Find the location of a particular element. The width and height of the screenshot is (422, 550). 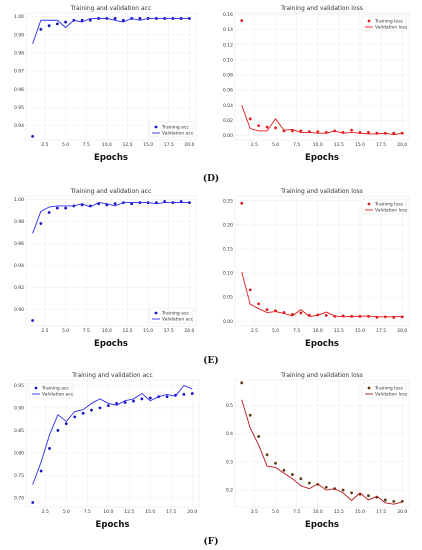

chart-0-y-tick-label: 0.94 is located at coordinates (19, 126).